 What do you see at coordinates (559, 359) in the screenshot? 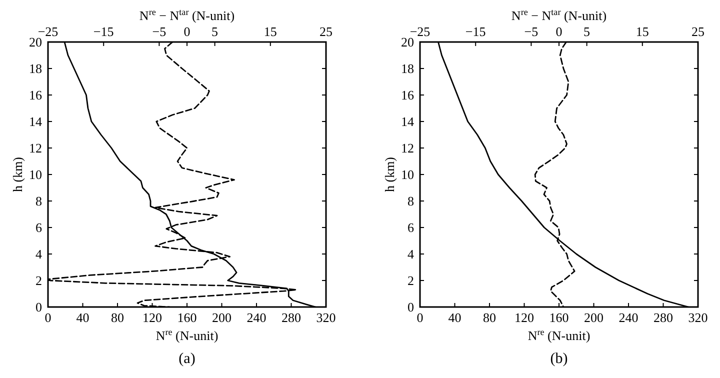
I see `text: (b)` at bounding box center [559, 359].